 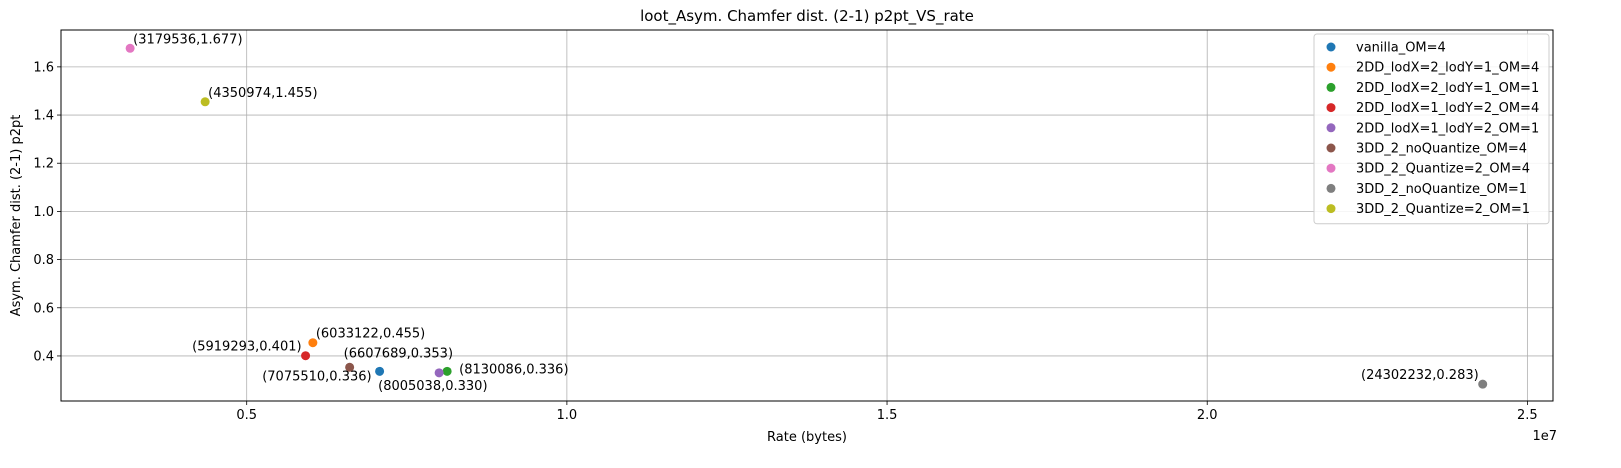 What do you see at coordinates (567, 415) in the screenshot?
I see `x-tick-label: 1.0` at bounding box center [567, 415].